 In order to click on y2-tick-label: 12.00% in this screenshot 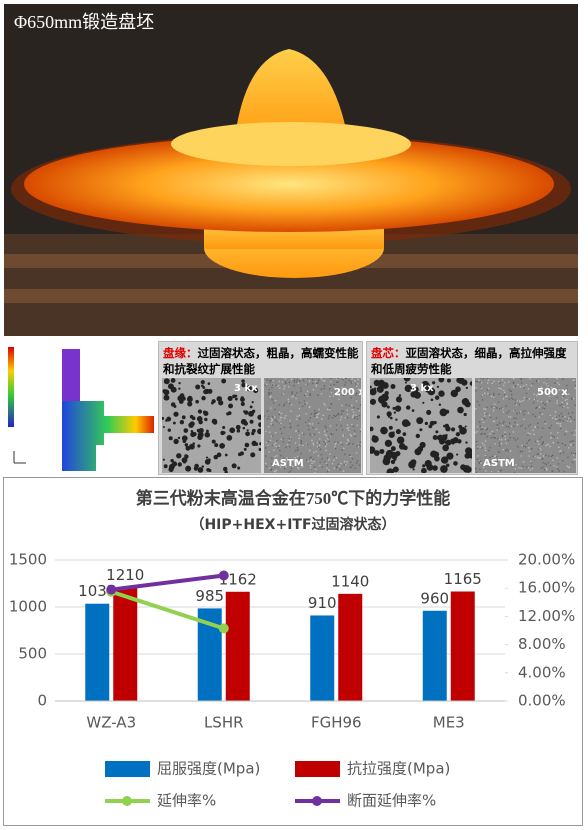, I will do `click(546, 616)`.